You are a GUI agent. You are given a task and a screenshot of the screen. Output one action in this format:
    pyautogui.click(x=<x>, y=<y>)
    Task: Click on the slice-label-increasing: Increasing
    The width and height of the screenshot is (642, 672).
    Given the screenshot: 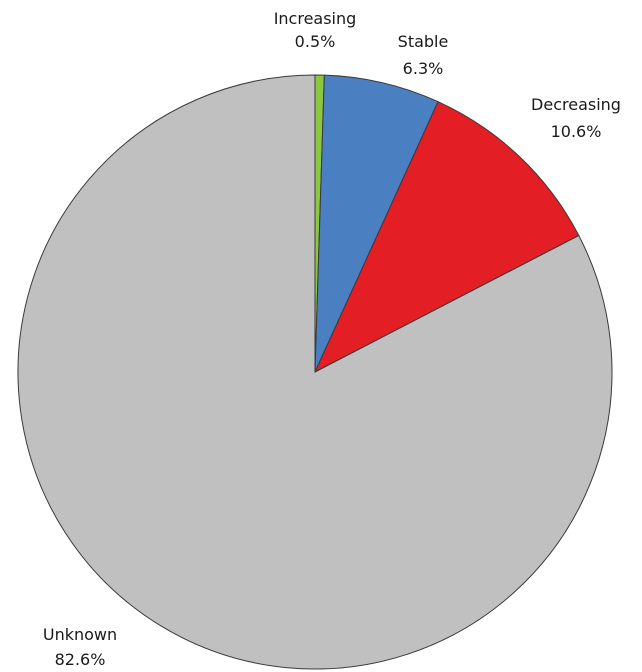 What is the action you would take?
    pyautogui.click(x=315, y=18)
    